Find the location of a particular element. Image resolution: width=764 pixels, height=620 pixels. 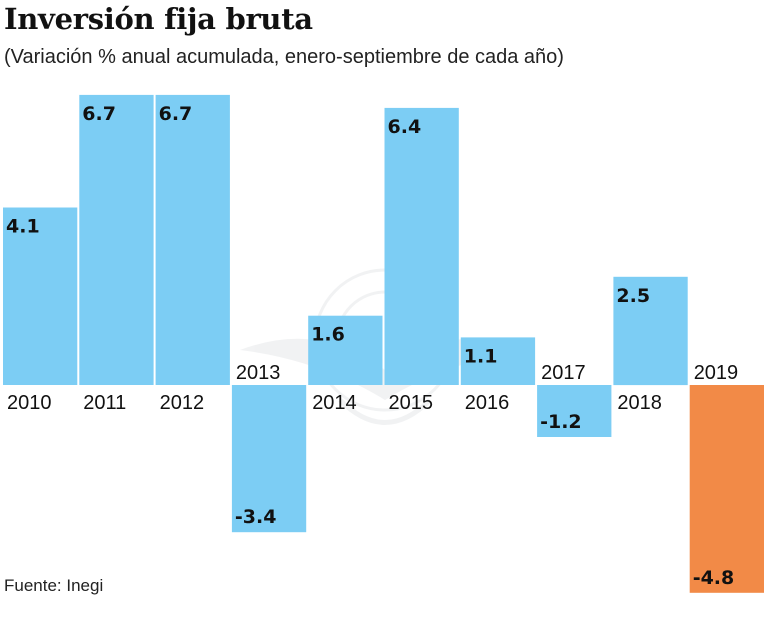

category-label-2013: 2013 is located at coordinates (258, 373).